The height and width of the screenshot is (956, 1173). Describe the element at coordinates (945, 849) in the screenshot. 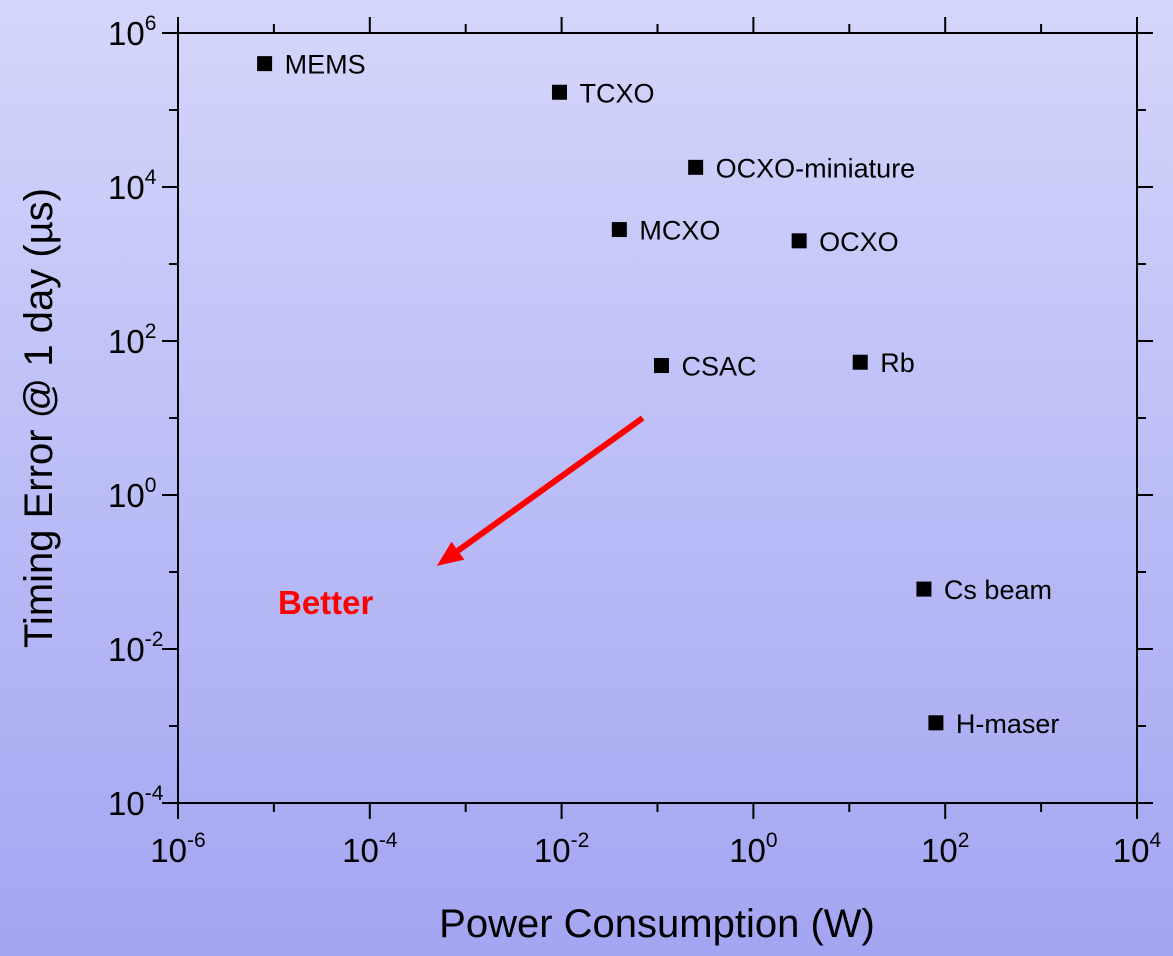

I see `x-tick-label: 10²` at that location.